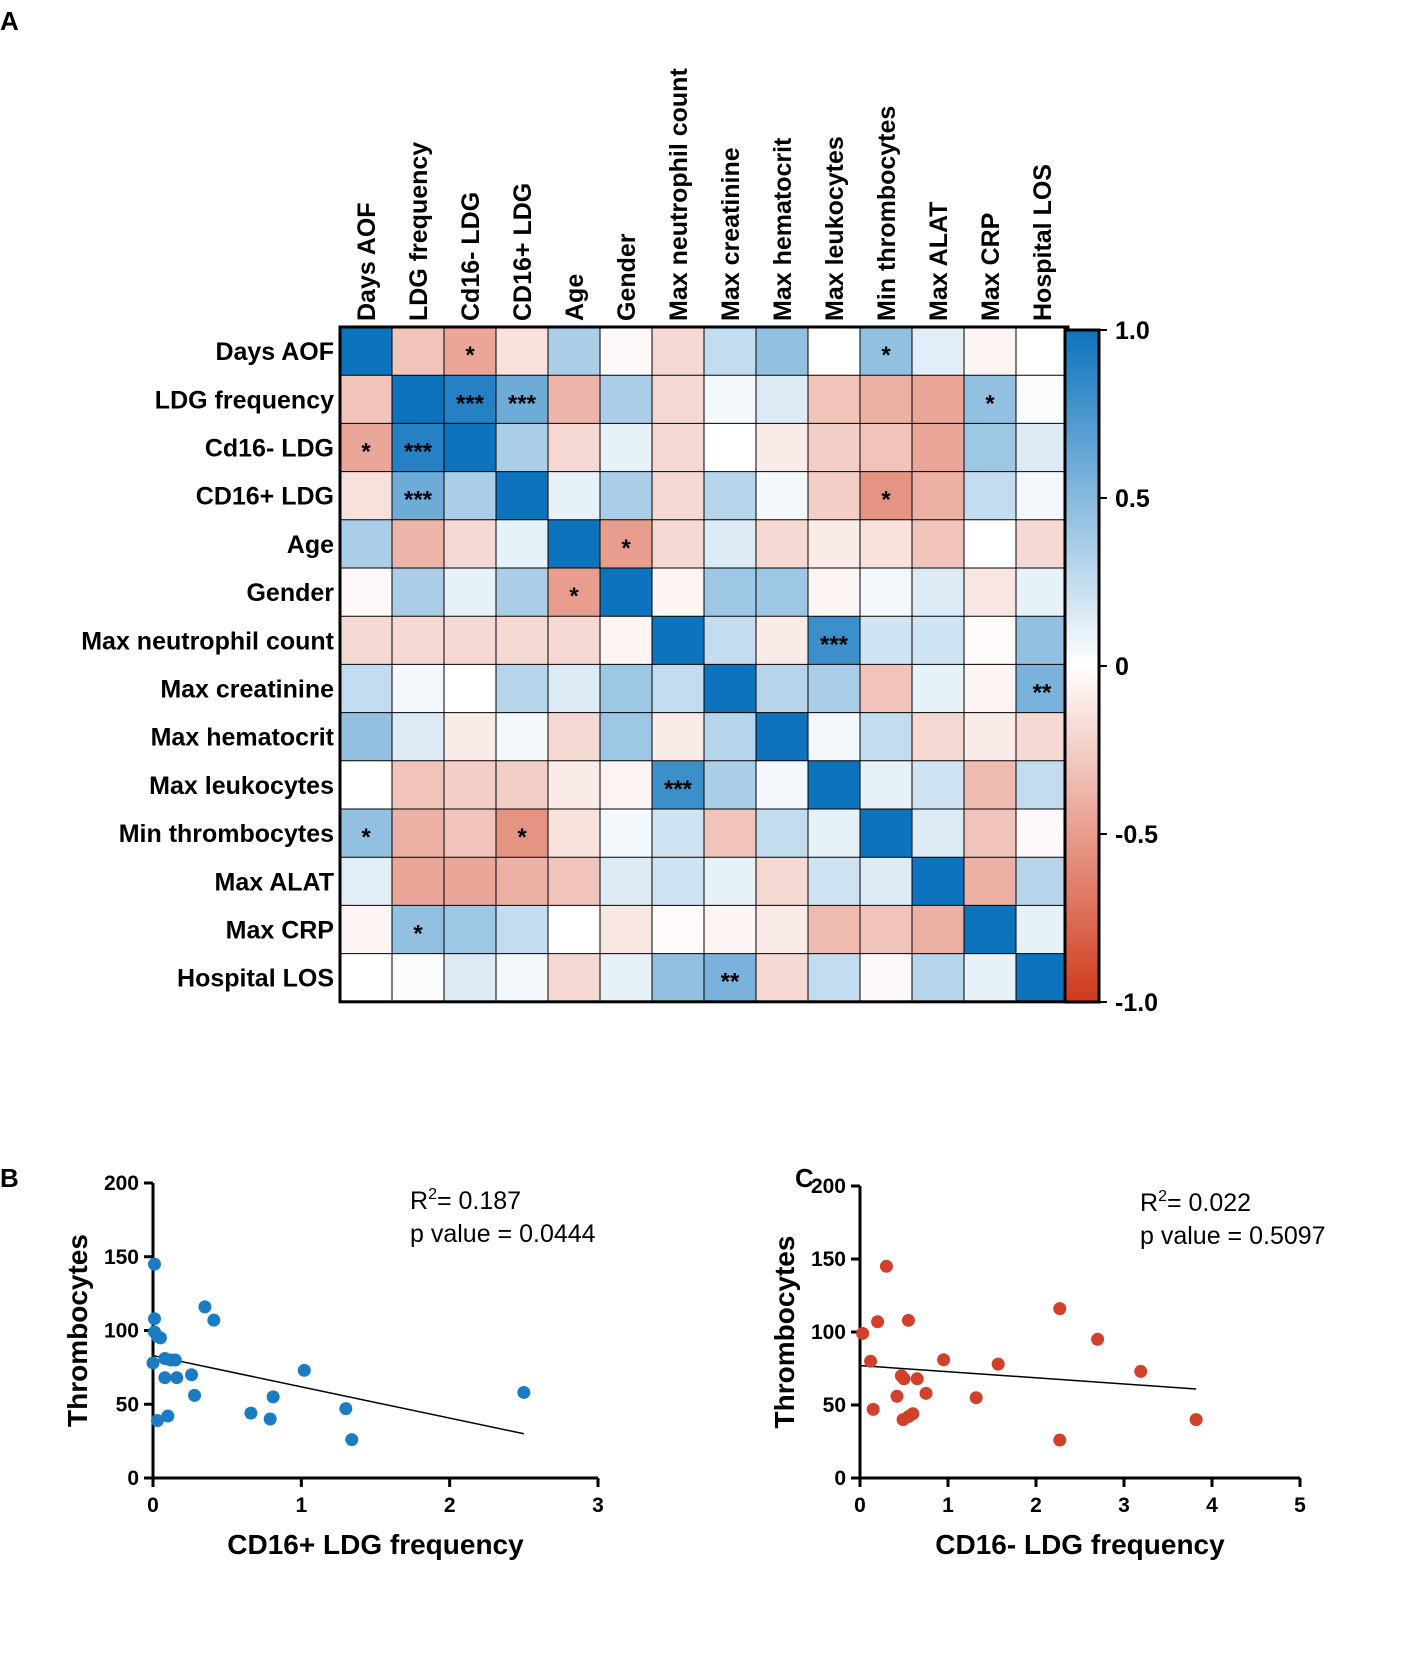 The height and width of the screenshot is (1660, 1417). Describe the element at coordinates (121, 1257) in the screenshot. I see `y-tick-label: 150` at that location.